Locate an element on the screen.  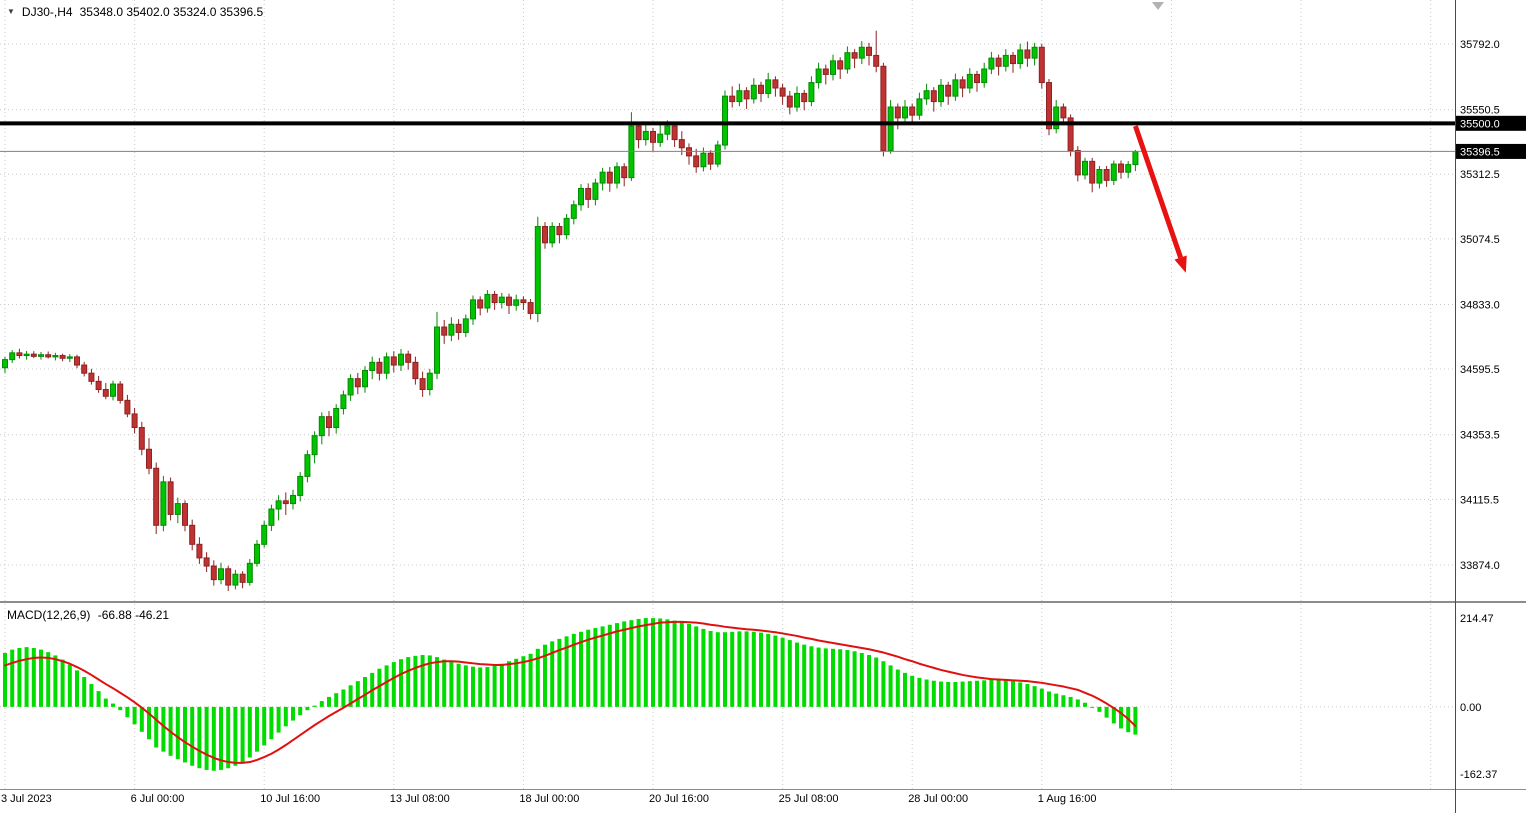
svg-text: 28 Jul 00:00 is located at coordinates (938, 799).